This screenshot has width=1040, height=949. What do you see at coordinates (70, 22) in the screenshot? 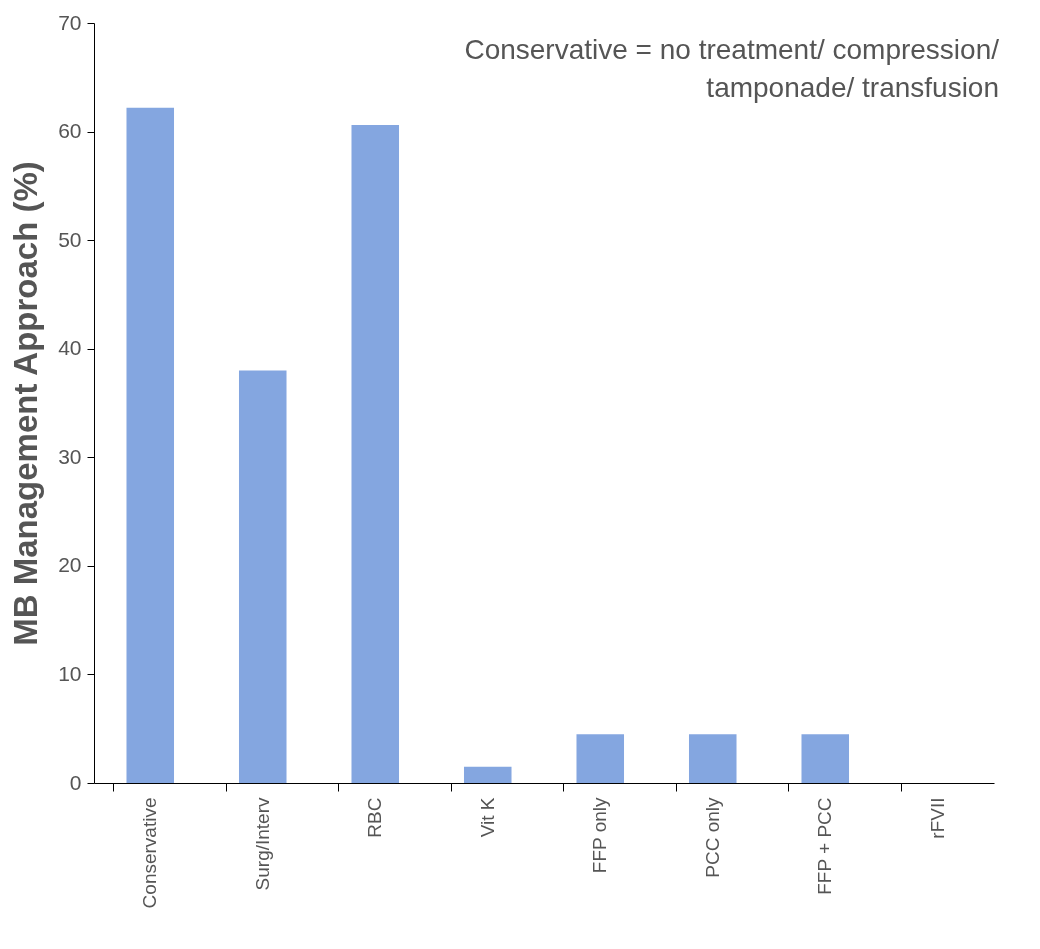
I see `y-tick-label: 70` at bounding box center [70, 22].